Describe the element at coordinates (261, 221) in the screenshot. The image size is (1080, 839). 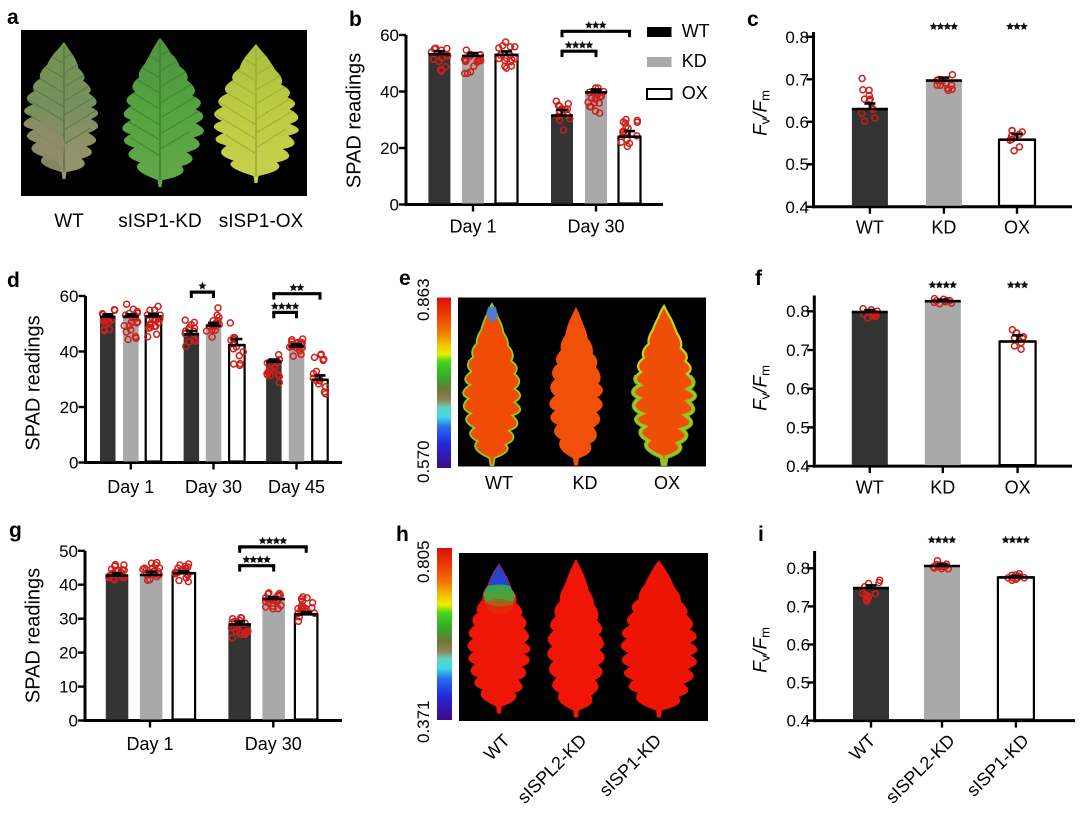
I see `svg-text: sISP1-OX` at that location.